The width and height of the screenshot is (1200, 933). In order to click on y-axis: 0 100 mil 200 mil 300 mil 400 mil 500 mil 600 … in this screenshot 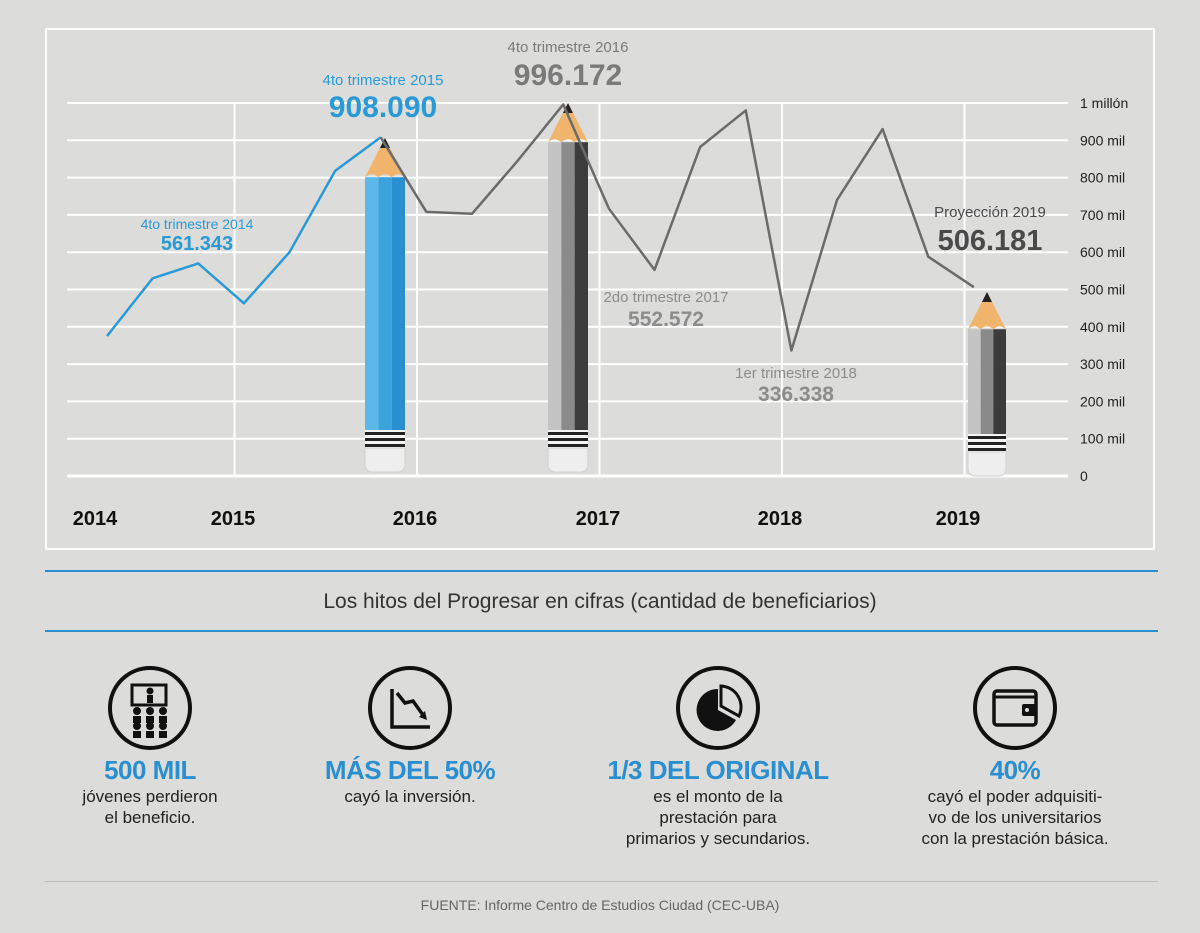, I will do `click(1104, 289)`.